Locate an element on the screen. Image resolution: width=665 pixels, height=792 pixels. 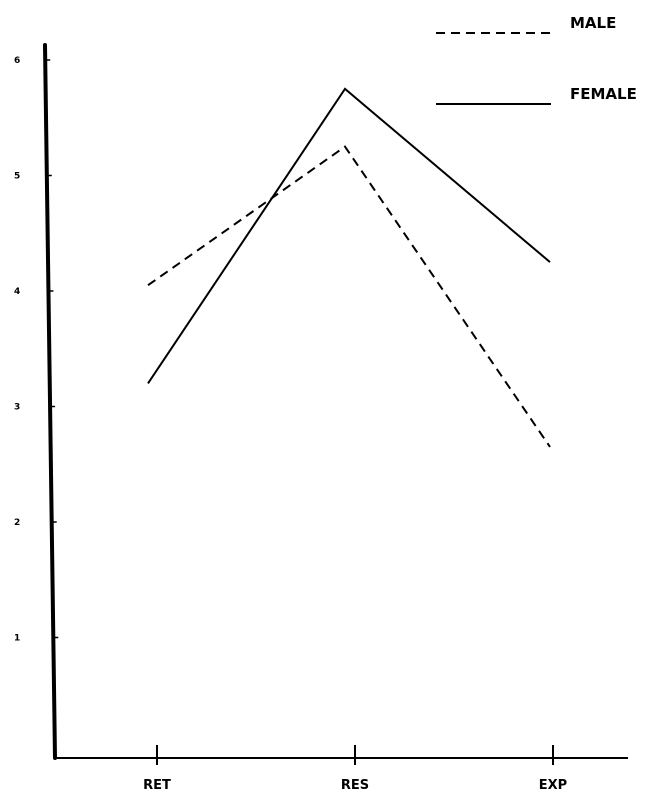
y-tick-label: 3 is located at coordinates (17, 408).